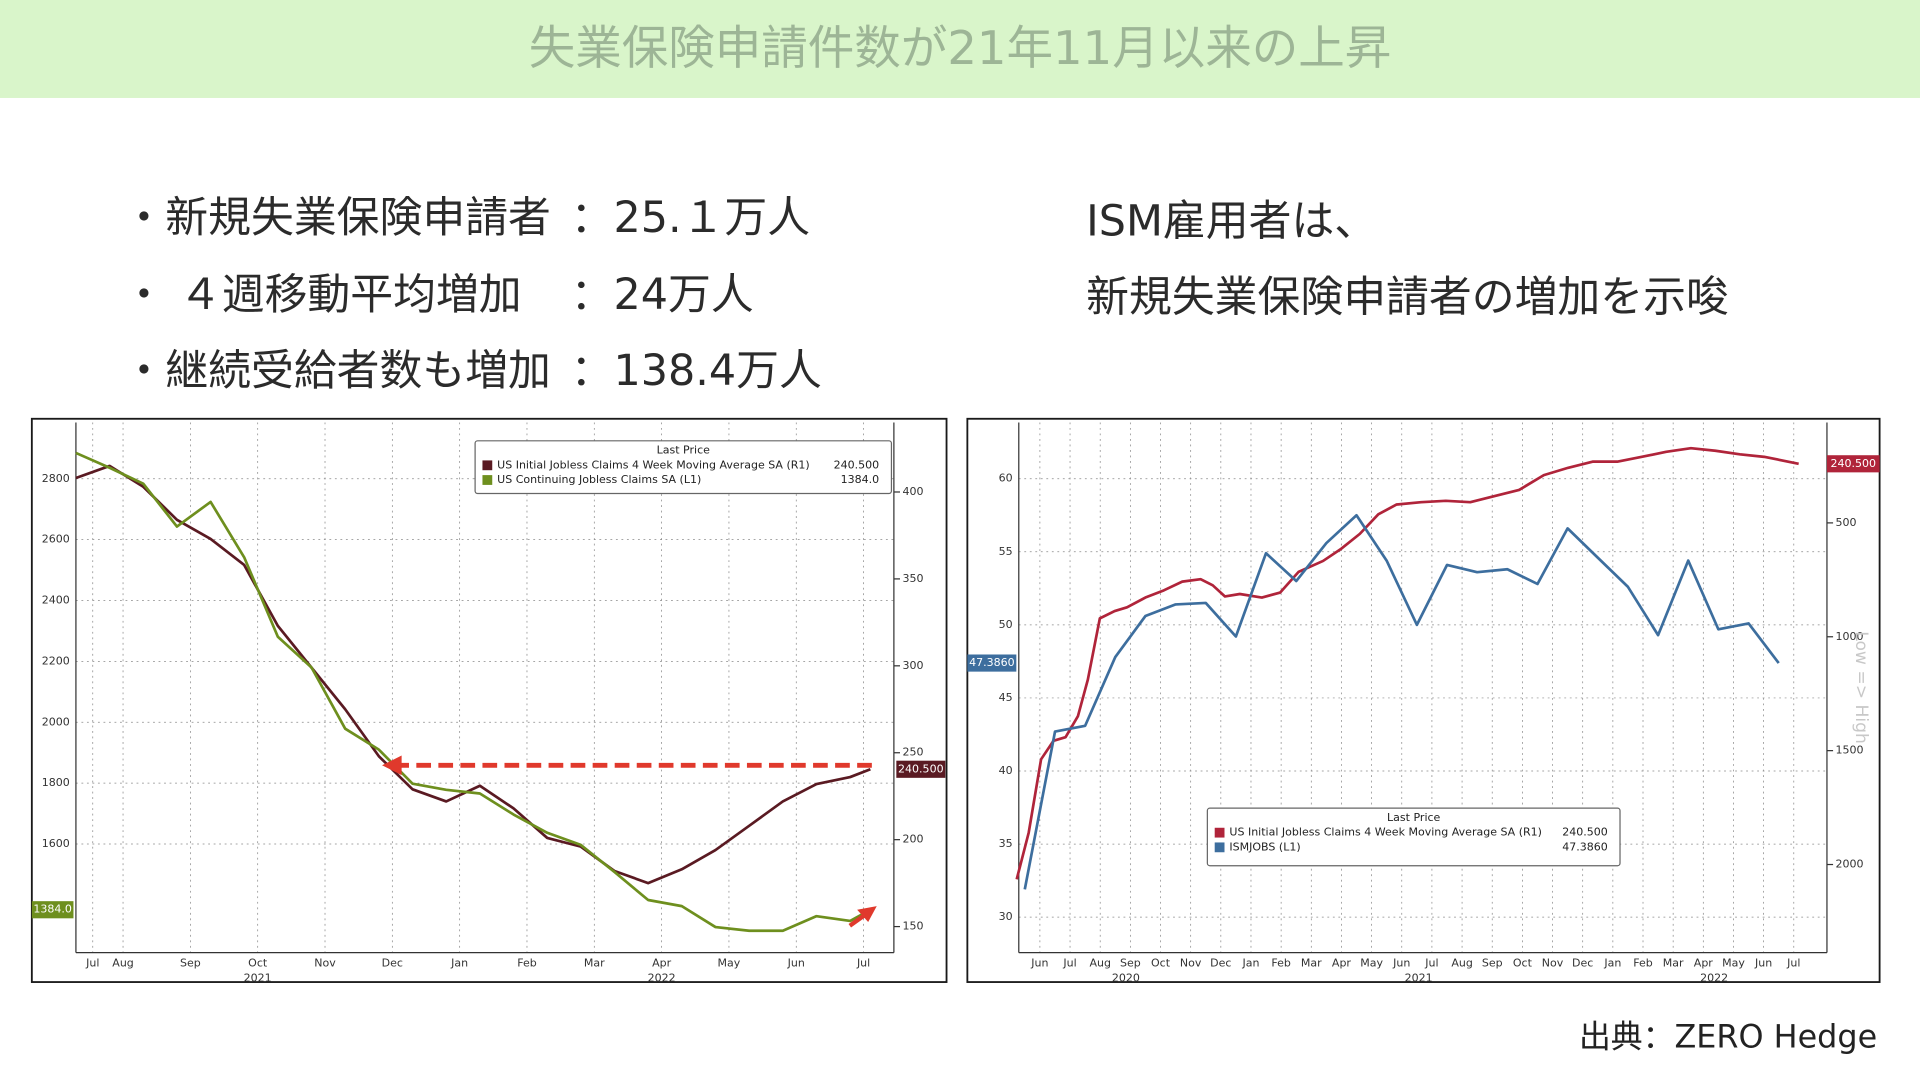 The height and width of the screenshot is (1080, 1920). Describe the element at coordinates (1850, 750) in the screenshot. I see `y2-tick-label: 1500` at that location.